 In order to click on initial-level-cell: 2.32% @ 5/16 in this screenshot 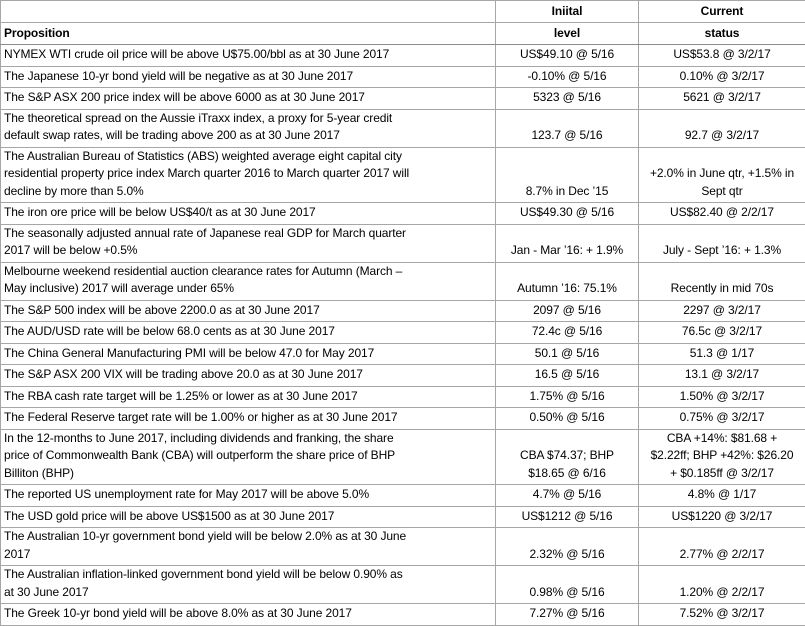, I will do `click(567, 547)`.